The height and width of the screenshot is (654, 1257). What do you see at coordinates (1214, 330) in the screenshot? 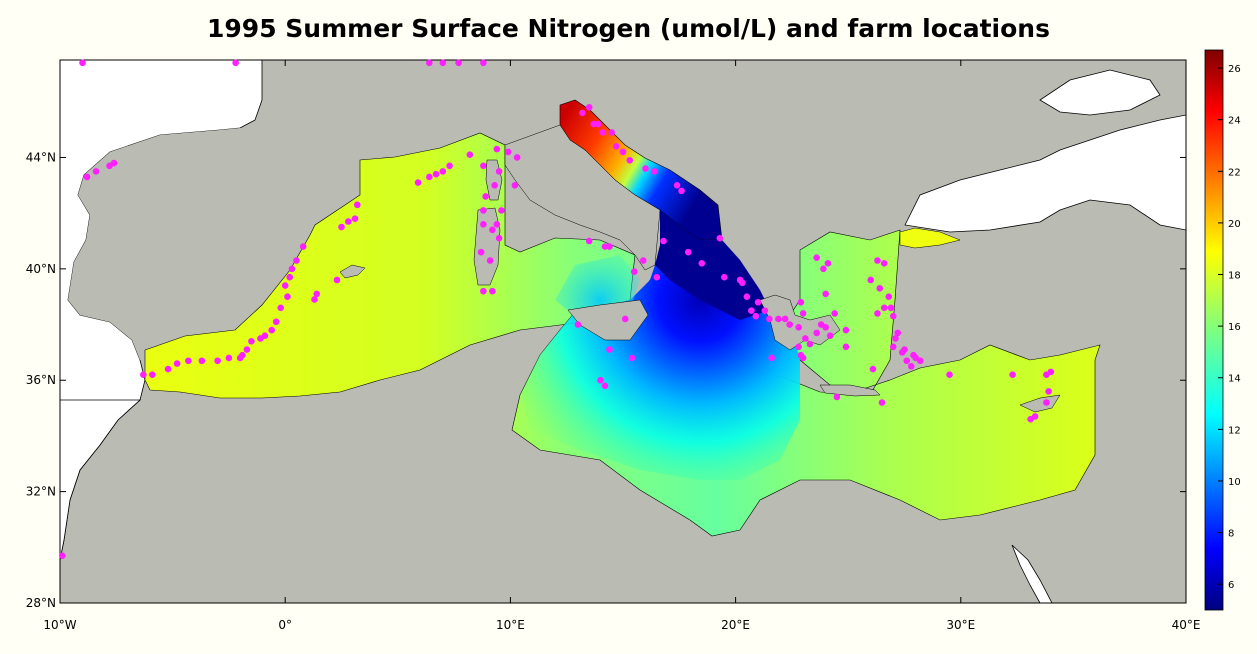
I see `colorbar` at bounding box center [1214, 330].